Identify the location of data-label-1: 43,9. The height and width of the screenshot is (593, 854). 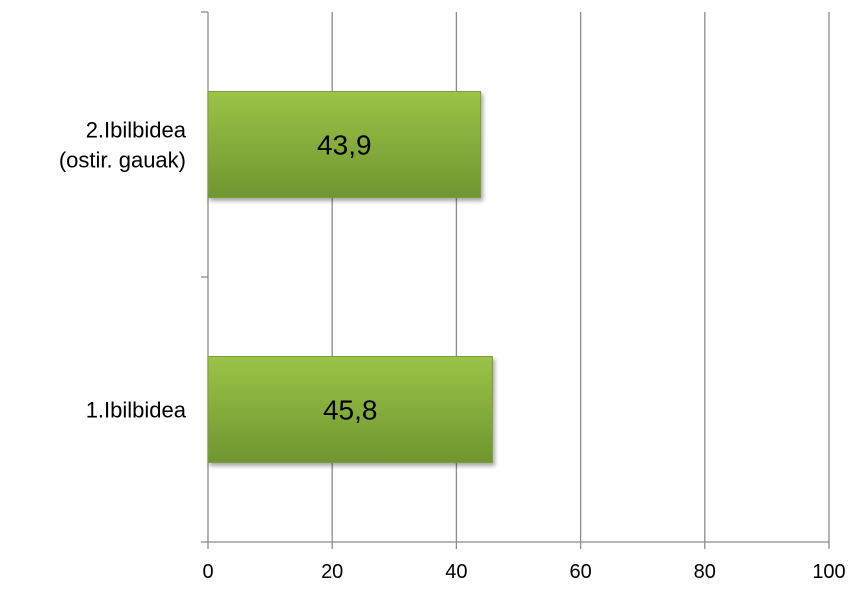
(344, 145).